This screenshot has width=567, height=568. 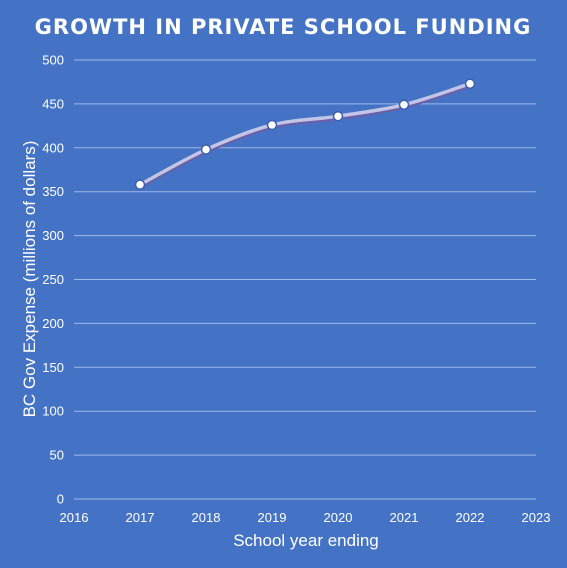 What do you see at coordinates (306, 540) in the screenshot?
I see `x-axis-label: School year ending` at bounding box center [306, 540].